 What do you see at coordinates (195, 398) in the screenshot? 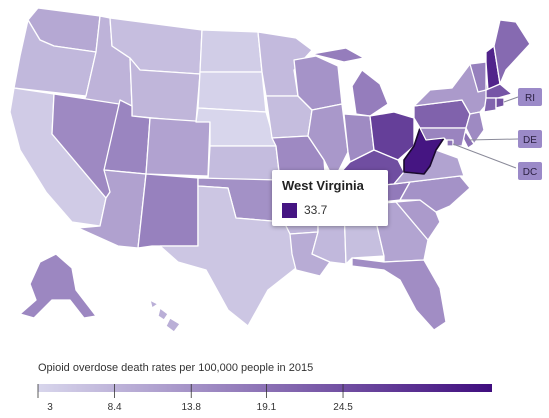
I see `legend-ticks: 3 8.4 13.8 19.1 24.5` at bounding box center [195, 398].